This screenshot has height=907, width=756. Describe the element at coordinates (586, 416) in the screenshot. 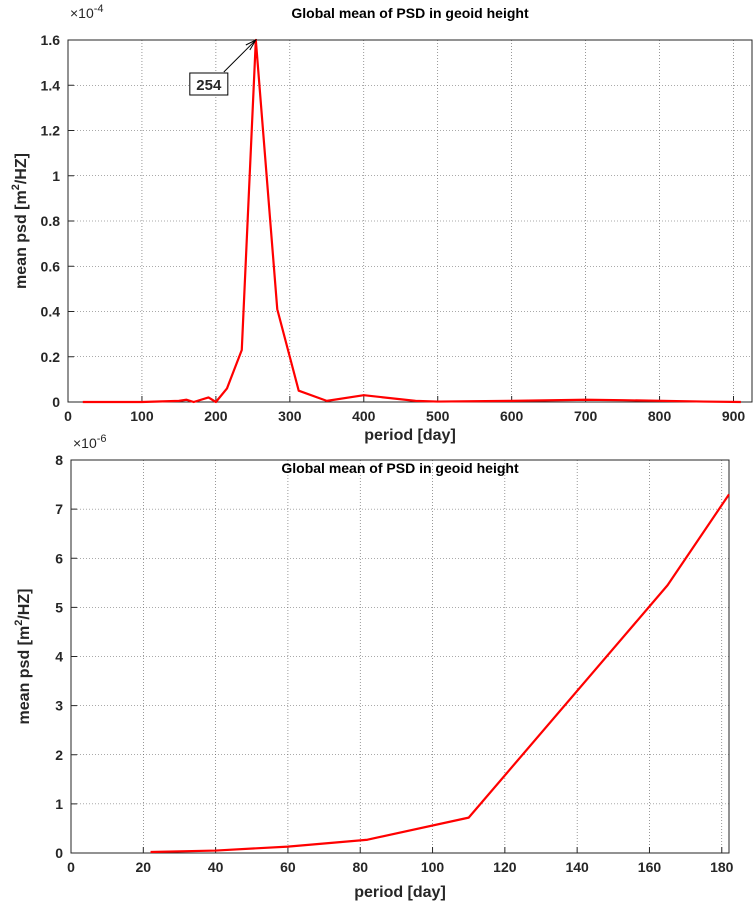

I see `x-tick-label: 700` at that location.